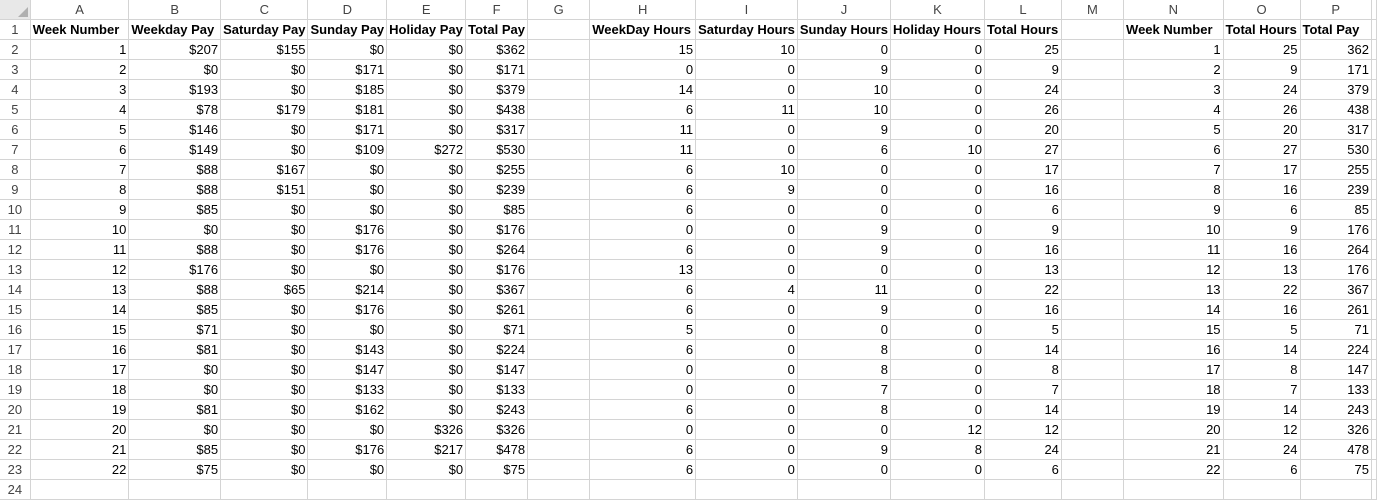 The height and width of the screenshot is (500, 1377). Describe the element at coordinates (1336, 109) in the screenshot. I see `data-cell: 438` at that location.